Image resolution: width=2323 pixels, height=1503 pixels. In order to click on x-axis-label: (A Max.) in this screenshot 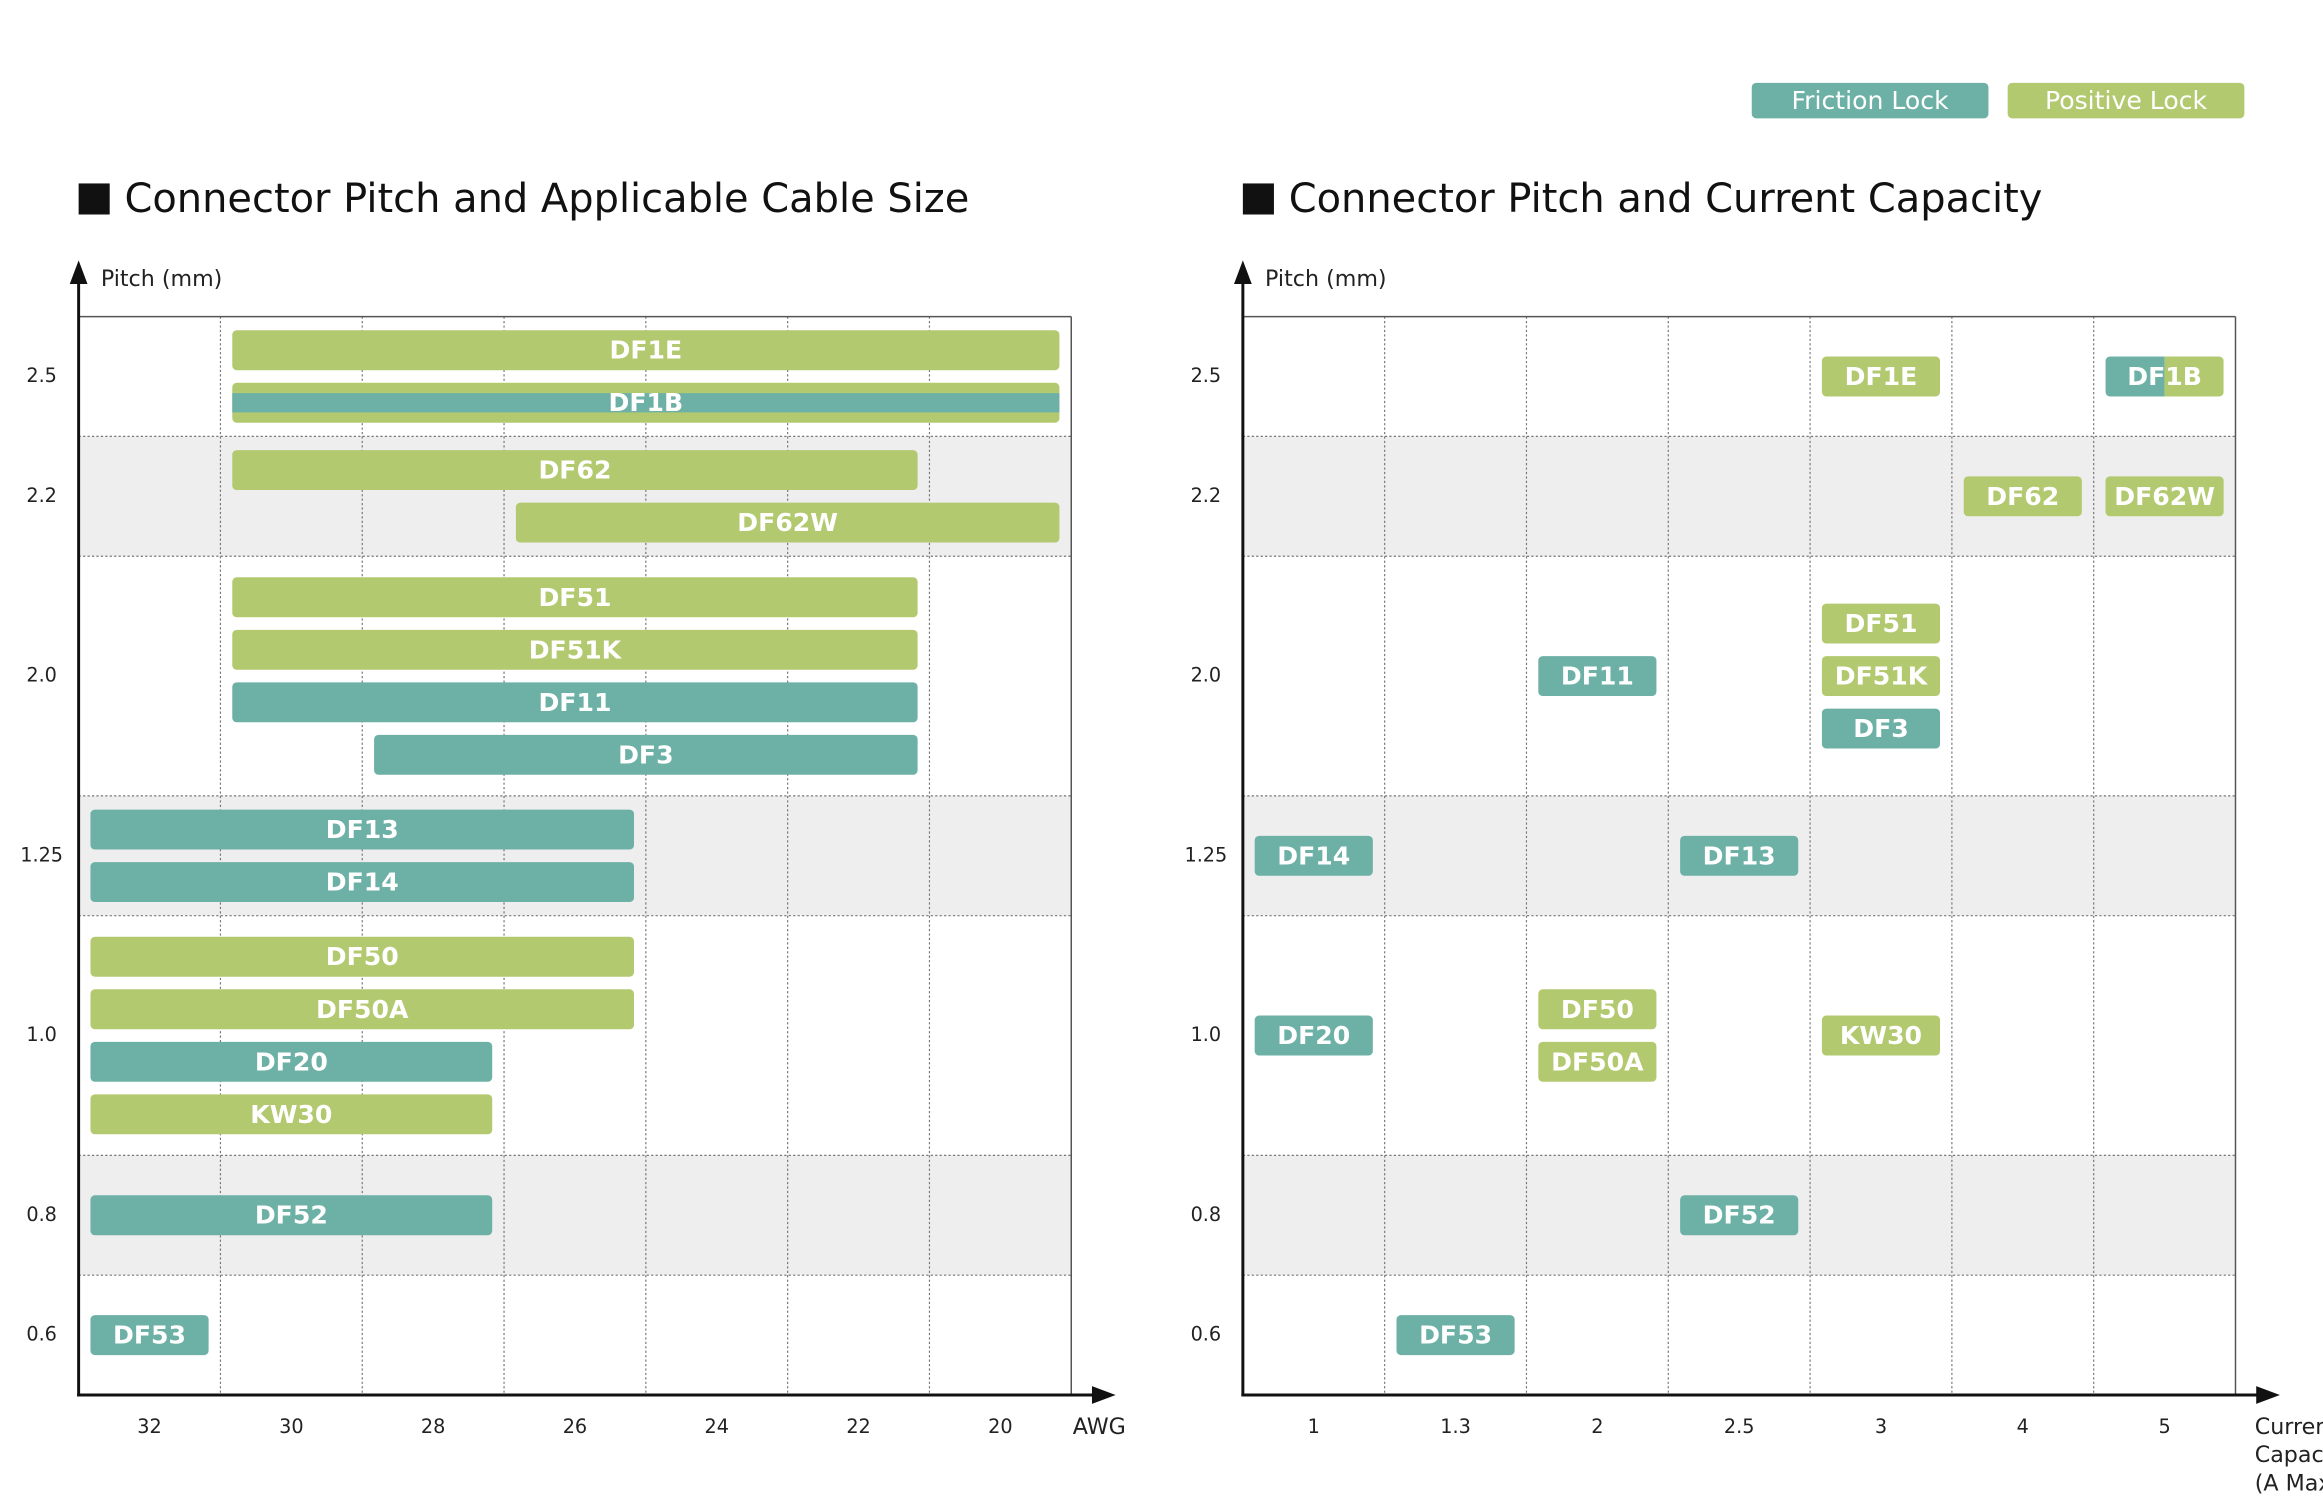, I will do `click(2289, 1483)`.